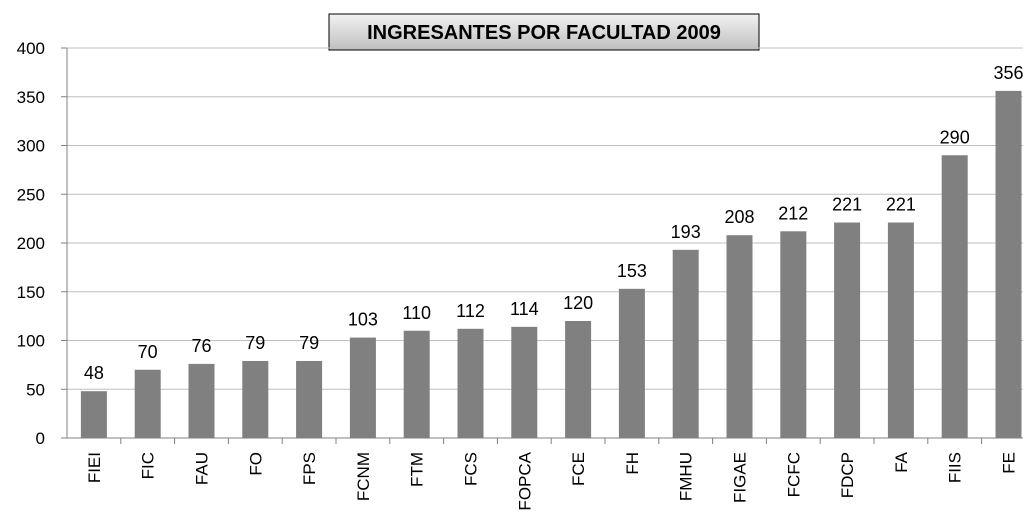 The image size is (1023, 524). Describe the element at coordinates (31, 243) in the screenshot. I see `y-tick-label: 200` at that location.